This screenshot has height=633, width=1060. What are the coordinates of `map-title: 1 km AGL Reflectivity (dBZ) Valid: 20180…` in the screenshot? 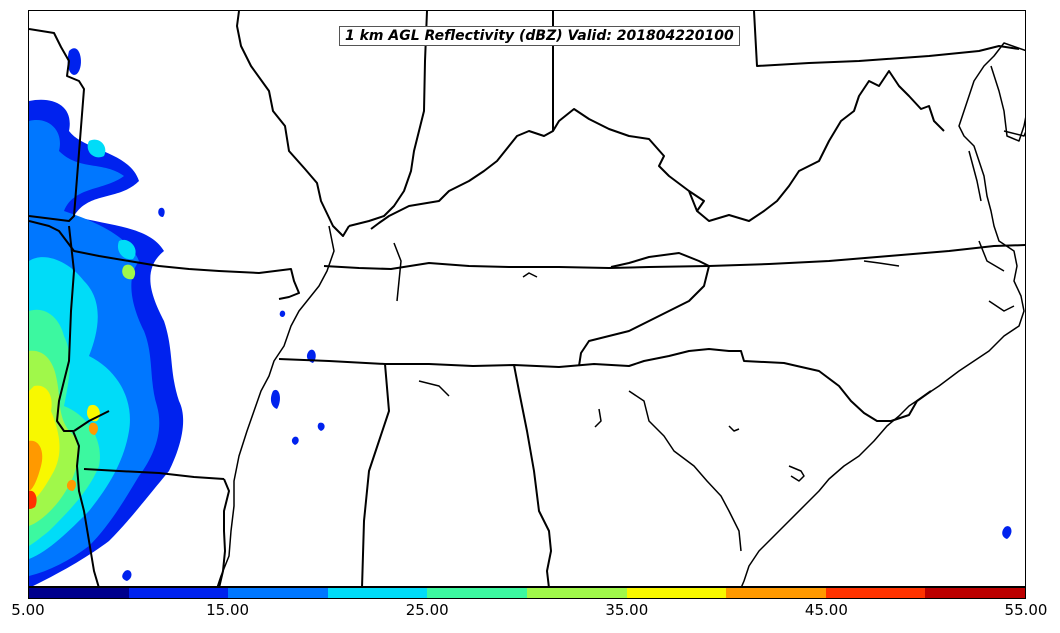 It's located at (539, 36).